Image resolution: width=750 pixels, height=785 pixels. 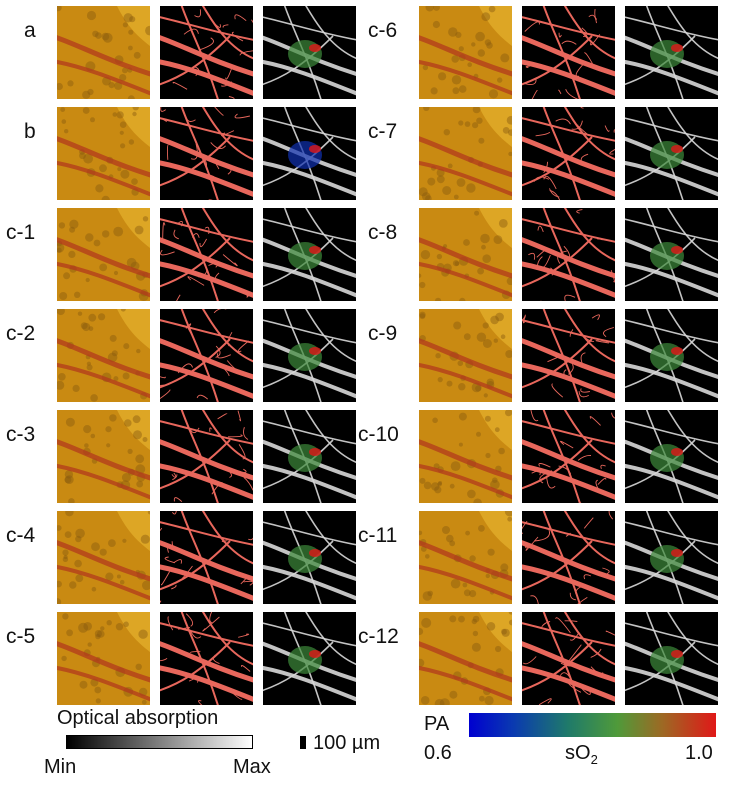 What do you see at coordinates (438, 753) in the screenshot?
I see `so2-min-label: 0.6` at bounding box center [438, 753].